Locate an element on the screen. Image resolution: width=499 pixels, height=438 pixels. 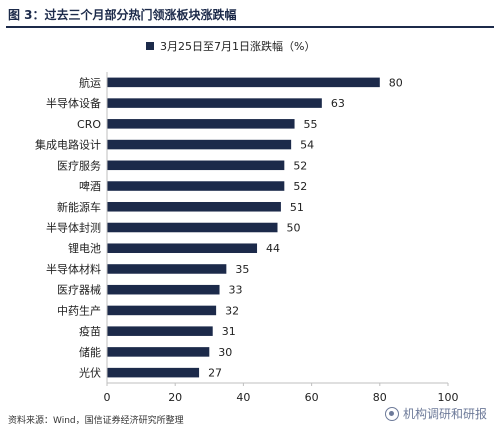
category-label: 新能源车 is located at coordinates (79, 207).